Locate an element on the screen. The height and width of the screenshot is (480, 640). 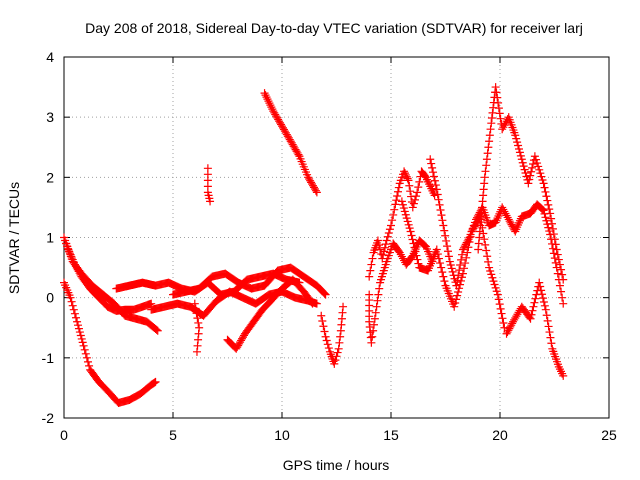
y-tick-label: -2 is located at coordinates (48, 418).